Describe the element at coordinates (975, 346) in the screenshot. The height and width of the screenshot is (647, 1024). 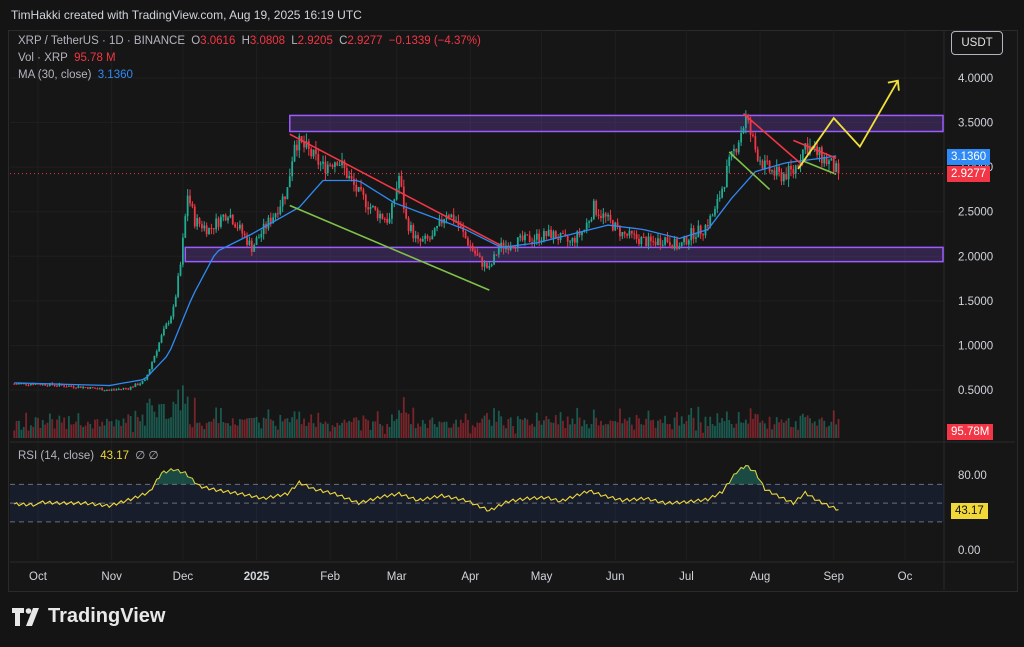
I see `price-tick-label: 1.0000` at that location.